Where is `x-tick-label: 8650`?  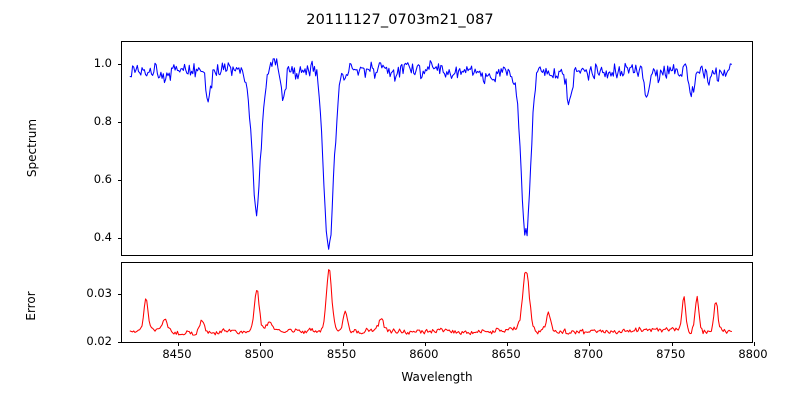 x-tick-label: 8650 is located at coordinates (506, 354).